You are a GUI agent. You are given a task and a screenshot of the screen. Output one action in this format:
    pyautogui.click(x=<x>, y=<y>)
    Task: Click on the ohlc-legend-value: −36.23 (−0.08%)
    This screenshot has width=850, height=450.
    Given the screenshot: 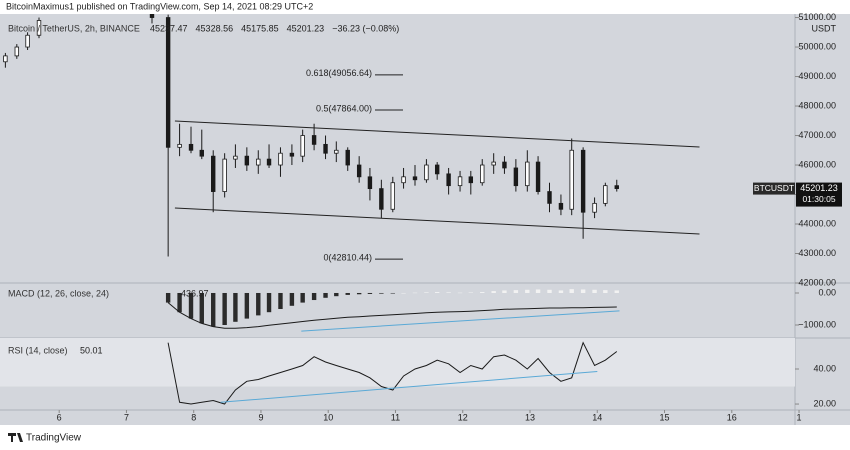 What is the action you would take?
    pyautogui.click(x=365, y=28)
    